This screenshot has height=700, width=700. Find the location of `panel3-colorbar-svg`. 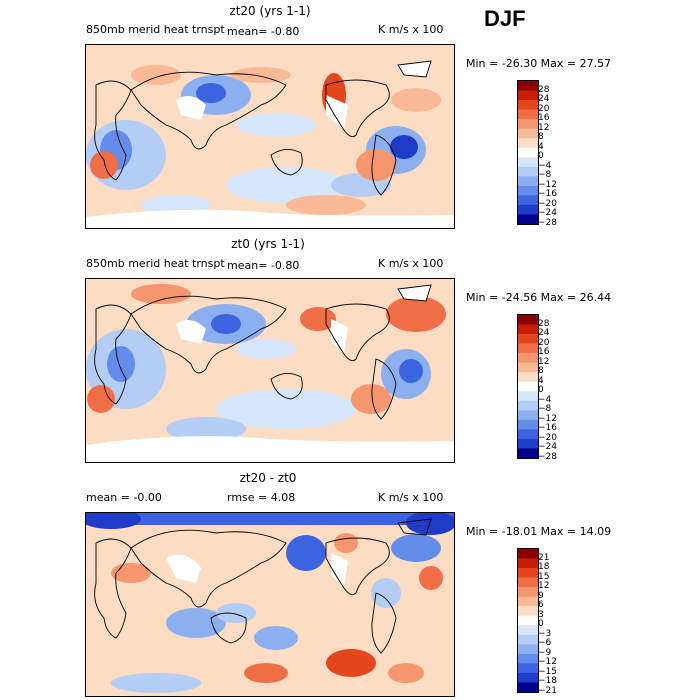

panel3-colorbar-svg is located at coordinates (528, 621).